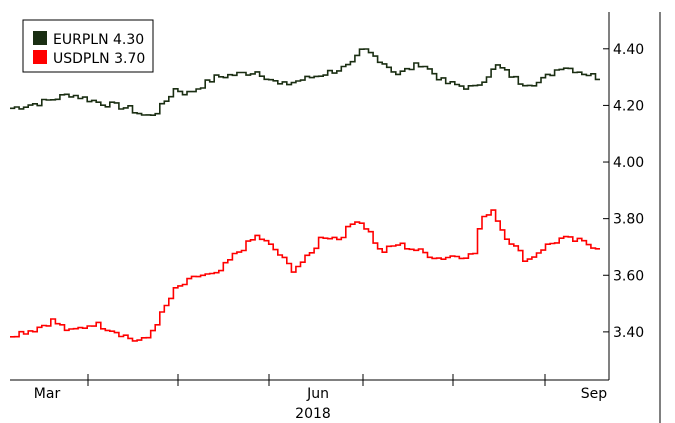 The image size is (675, 423). I want to click on legend-label-eurpln: EURPLN 4.30, so click(98, 40).